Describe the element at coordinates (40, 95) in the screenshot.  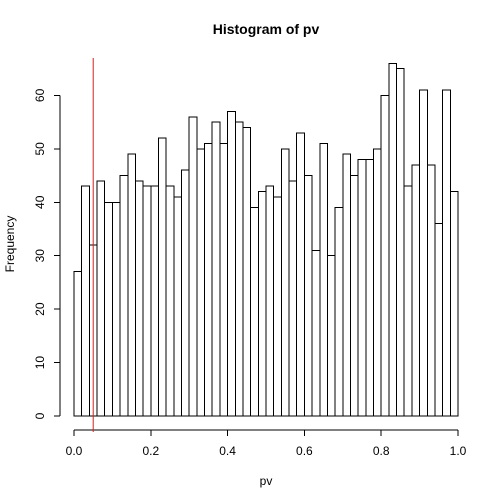
I see `y-tick-label: 60` at that location.